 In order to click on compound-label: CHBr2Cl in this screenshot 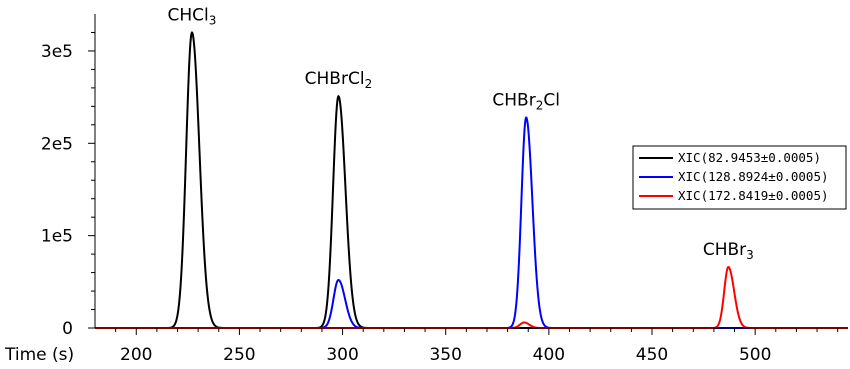, I will do `click(526, 101)`.